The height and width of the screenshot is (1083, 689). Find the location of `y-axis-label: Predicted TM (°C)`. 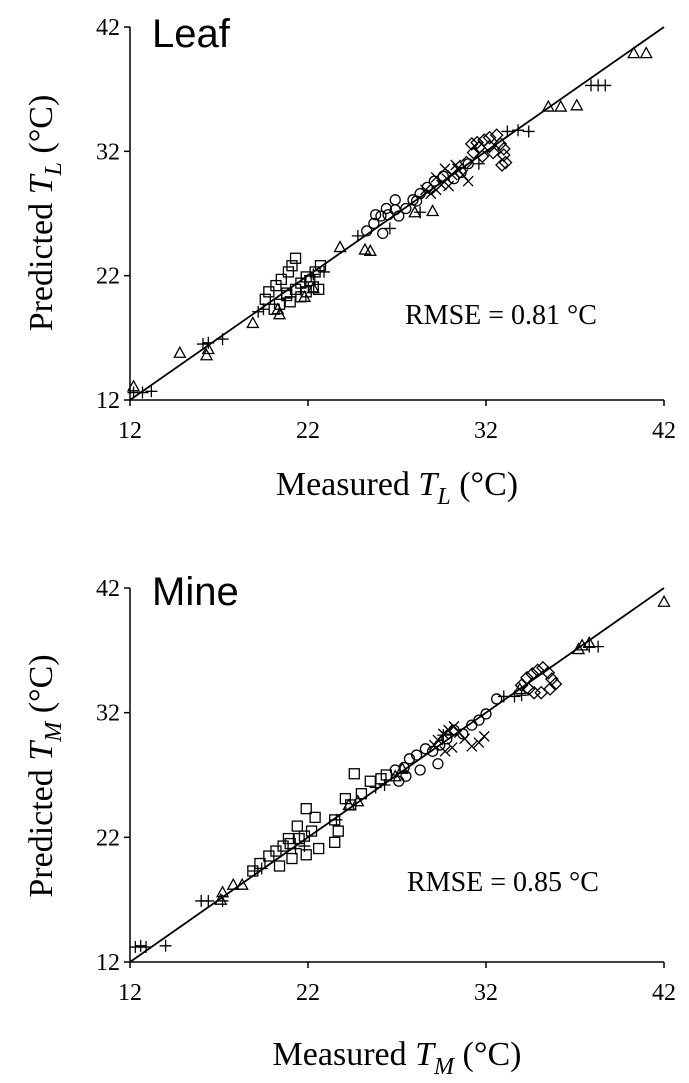

y-axis-label: Predicted TM (°C) is located at coordinates (45, 775).